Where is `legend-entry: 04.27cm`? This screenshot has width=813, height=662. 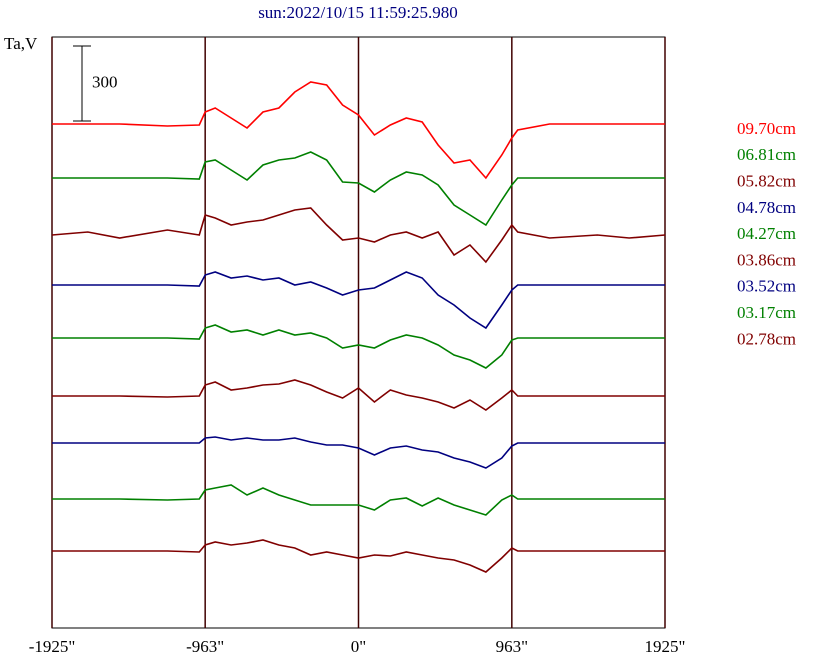
legend-entry: 04.27cm is located at coordinates (766, 233).